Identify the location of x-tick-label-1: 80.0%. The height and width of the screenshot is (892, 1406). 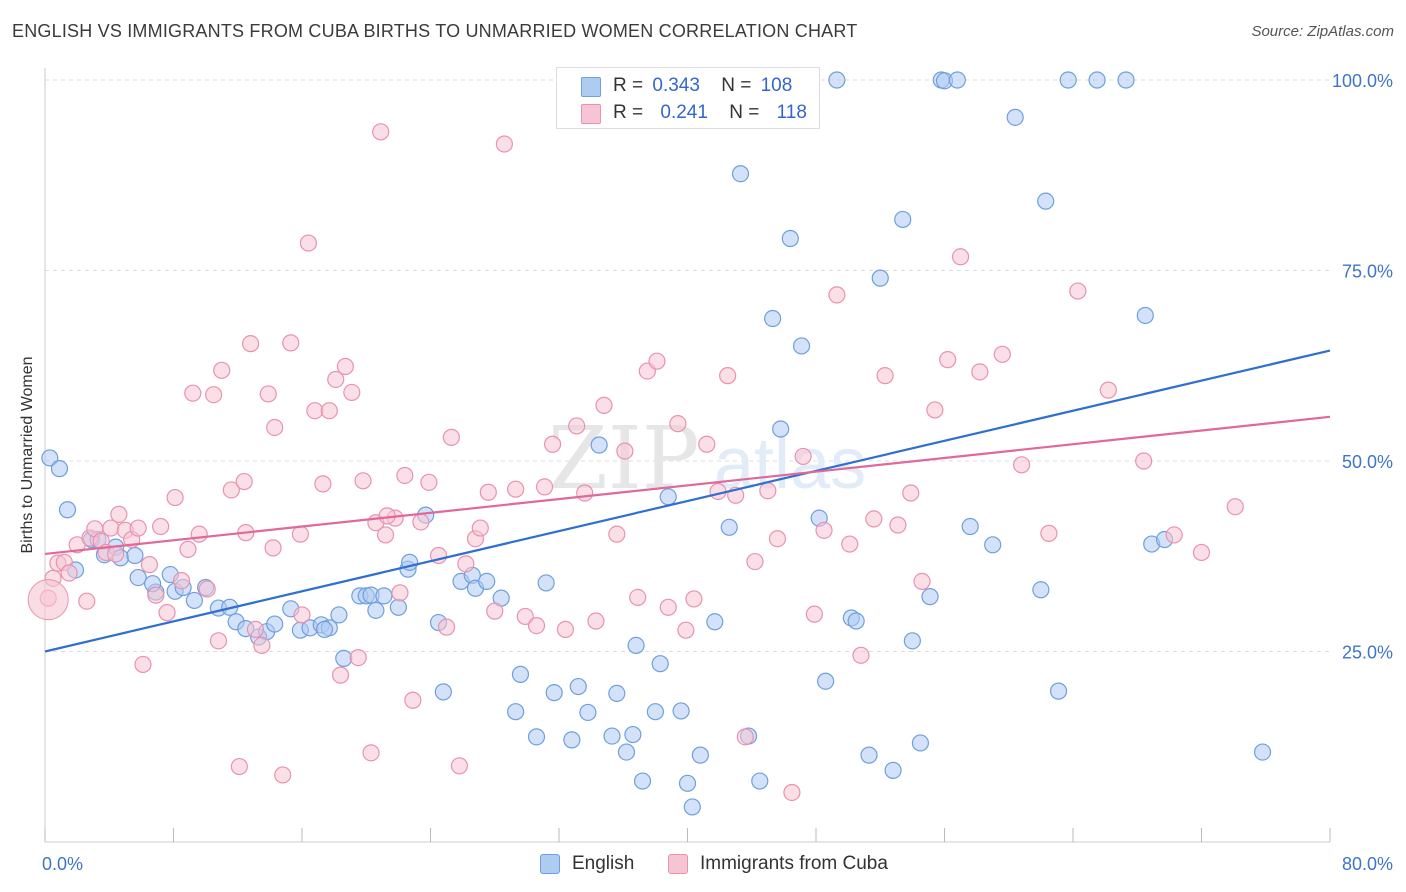
(1367, 864).